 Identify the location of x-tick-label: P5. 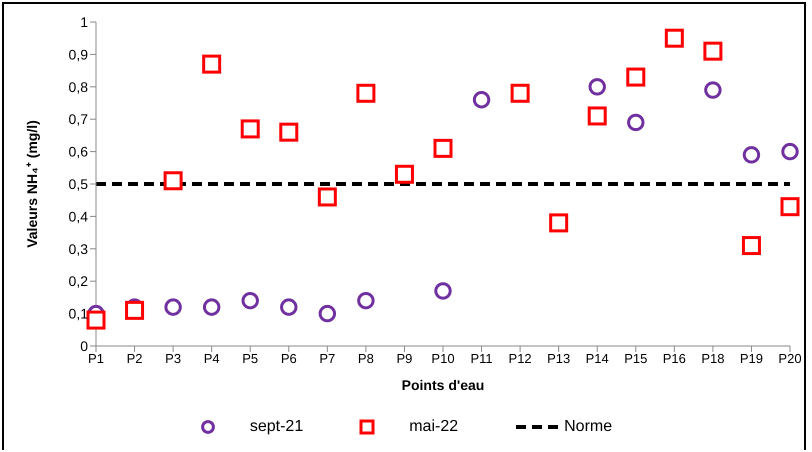
(250, 358).